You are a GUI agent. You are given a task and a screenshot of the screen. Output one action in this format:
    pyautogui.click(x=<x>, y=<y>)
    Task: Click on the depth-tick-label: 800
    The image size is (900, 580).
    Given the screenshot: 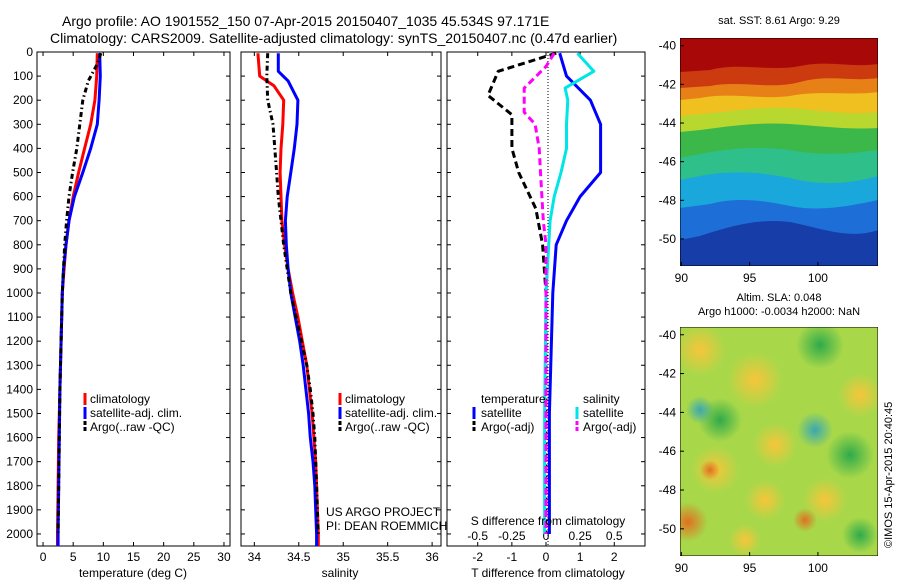 What is the action you would take?
    pyautogui.click(x=23, y=245)
    